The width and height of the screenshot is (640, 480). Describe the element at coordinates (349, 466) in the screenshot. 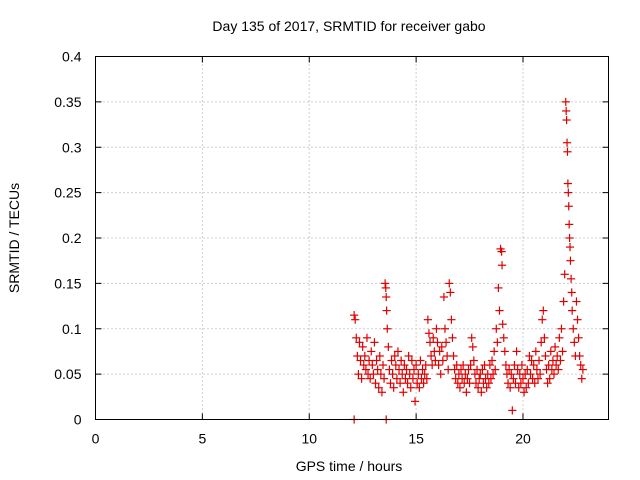

I see `x-axis-label: GPS time / hours` at that location.